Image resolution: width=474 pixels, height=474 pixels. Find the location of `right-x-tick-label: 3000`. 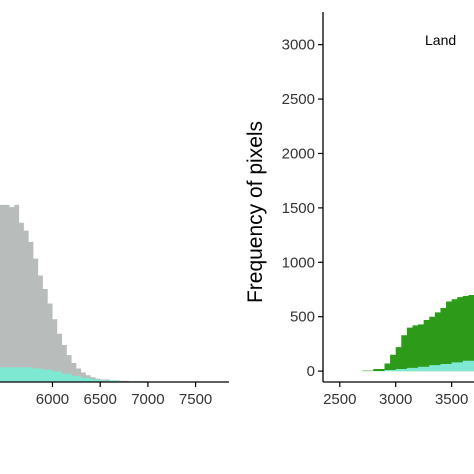

right-x-tick-label: 3000 is located at coordinates (395, 399).